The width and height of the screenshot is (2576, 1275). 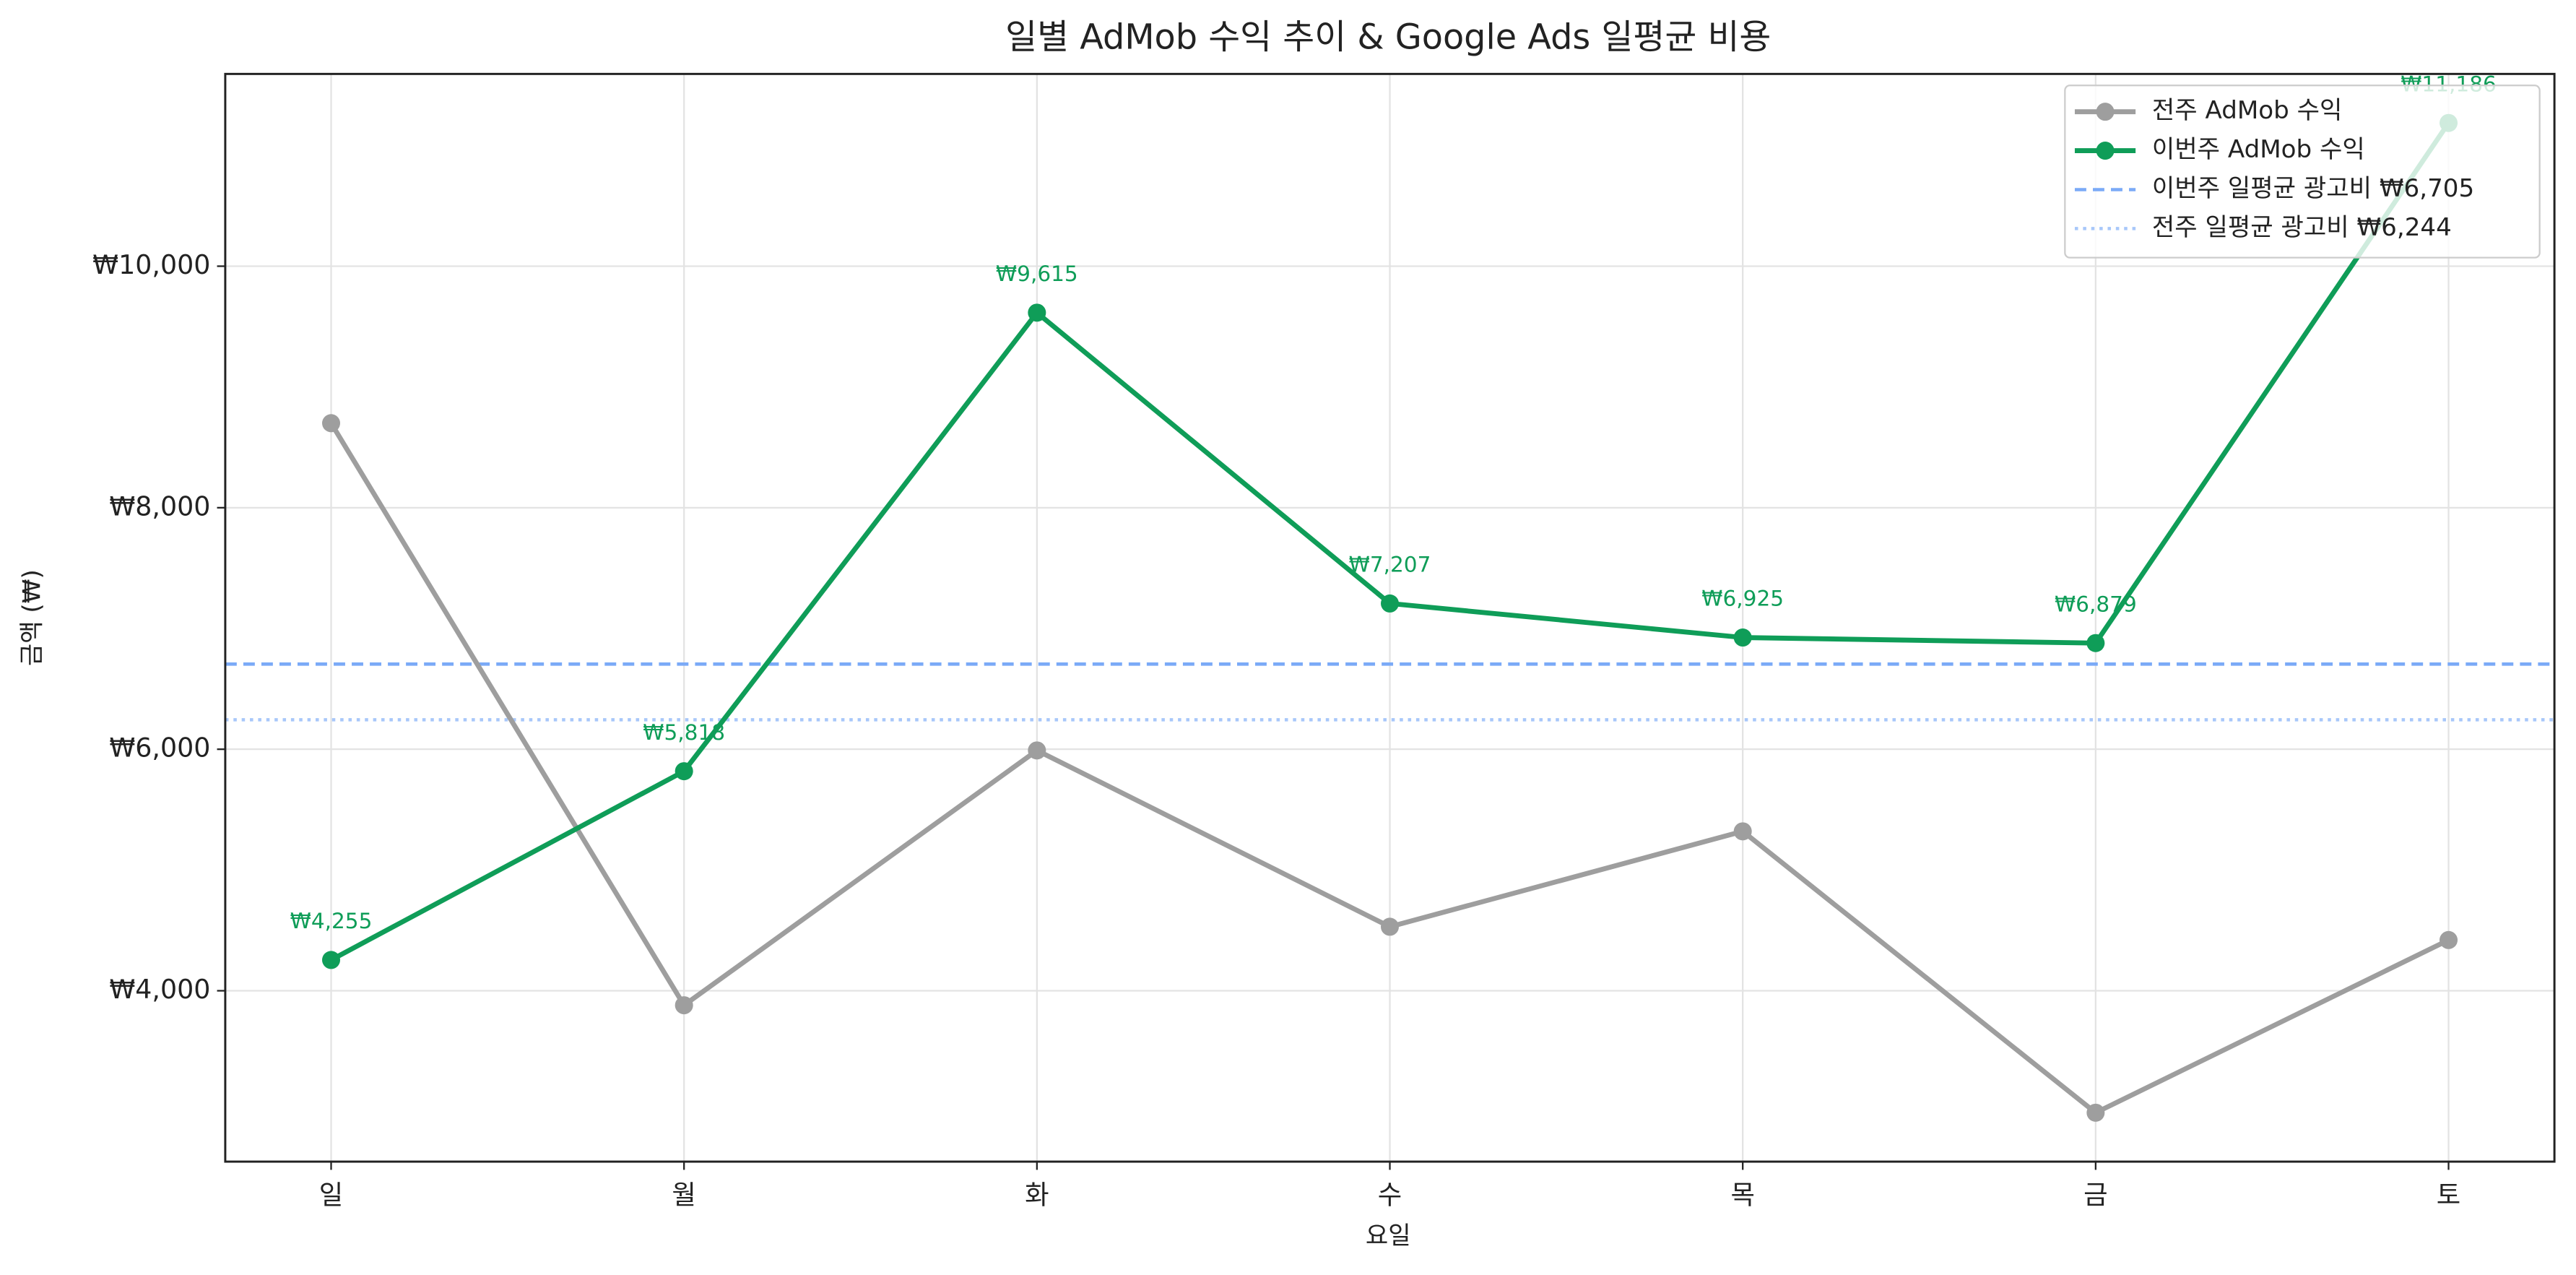 I want to click on x-tick-label: 월, so click(x=683, y=1194).